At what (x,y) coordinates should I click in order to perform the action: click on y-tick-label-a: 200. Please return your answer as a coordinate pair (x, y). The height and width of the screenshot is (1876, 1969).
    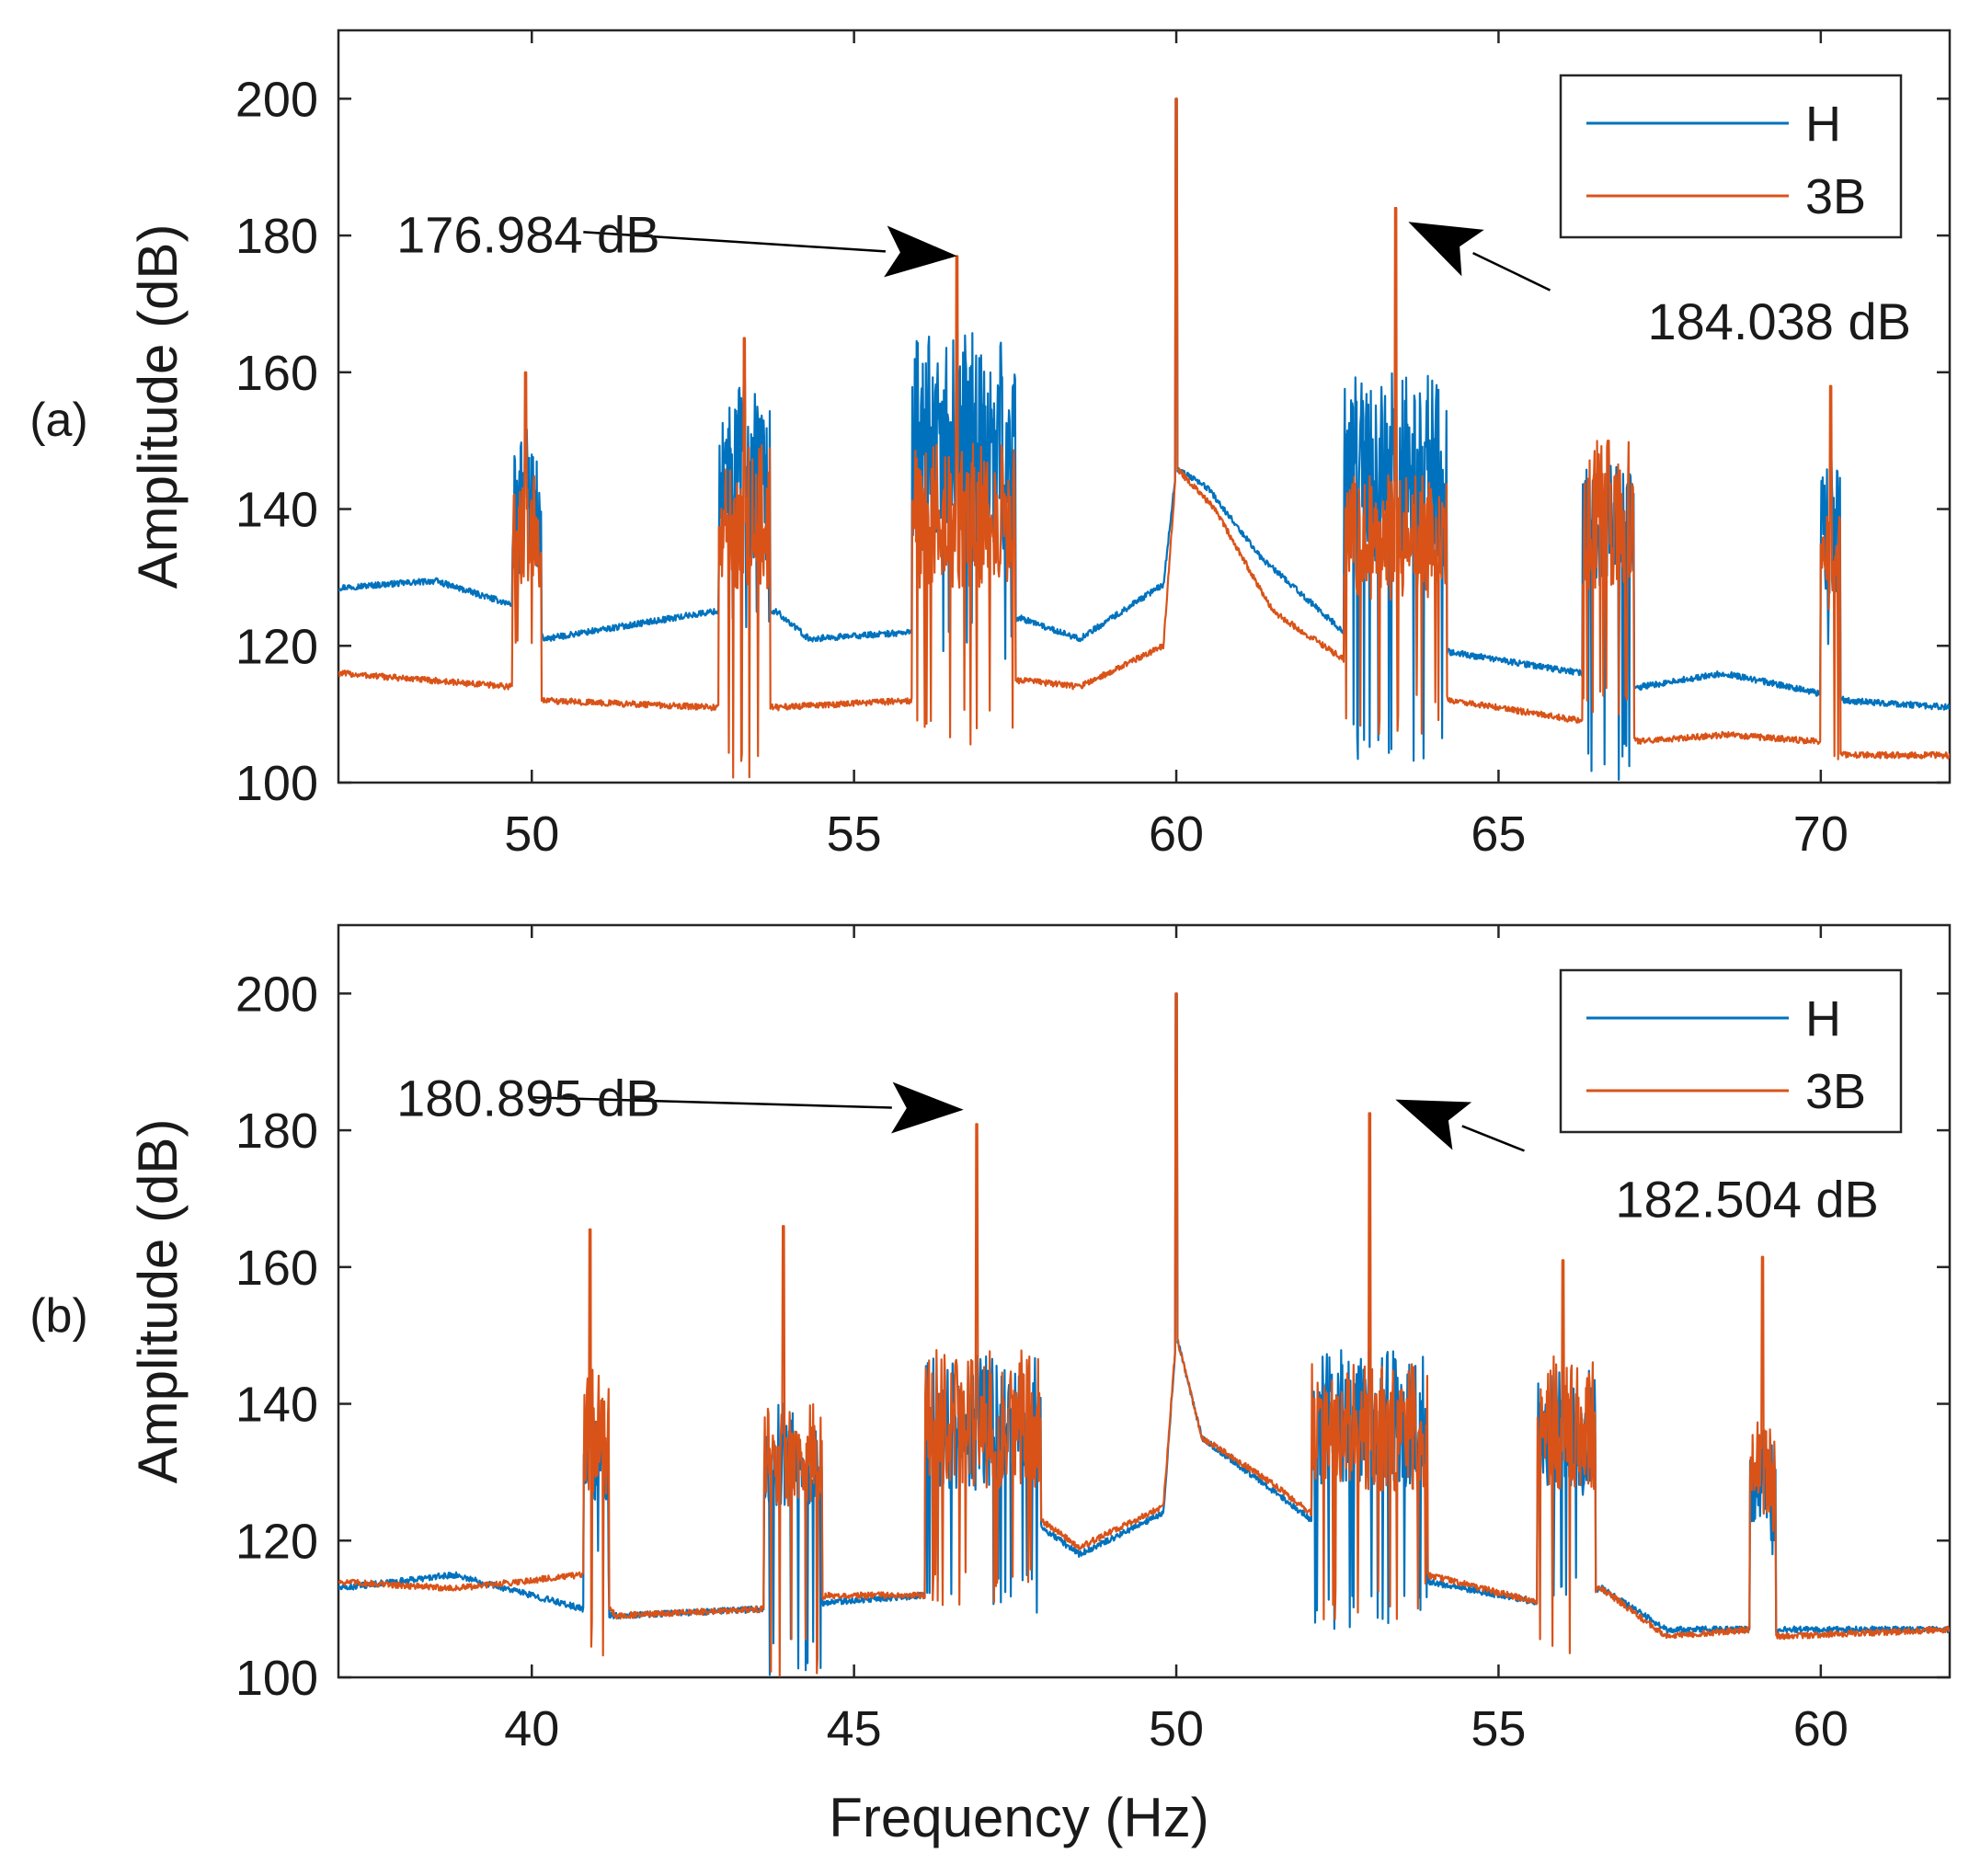
    Looking at the image, I should click on (277, 100).